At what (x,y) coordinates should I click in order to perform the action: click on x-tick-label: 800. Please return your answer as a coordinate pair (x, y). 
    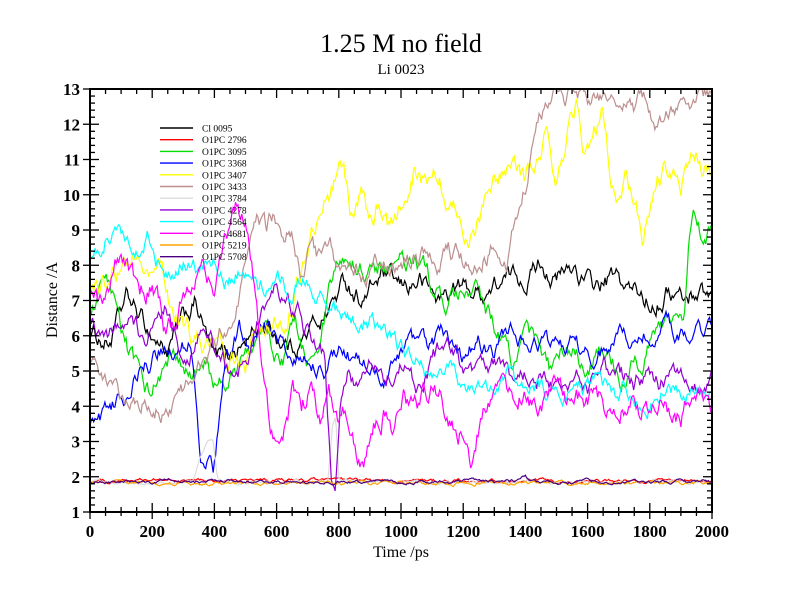
    Looking at the image, I should click on (339, 531).